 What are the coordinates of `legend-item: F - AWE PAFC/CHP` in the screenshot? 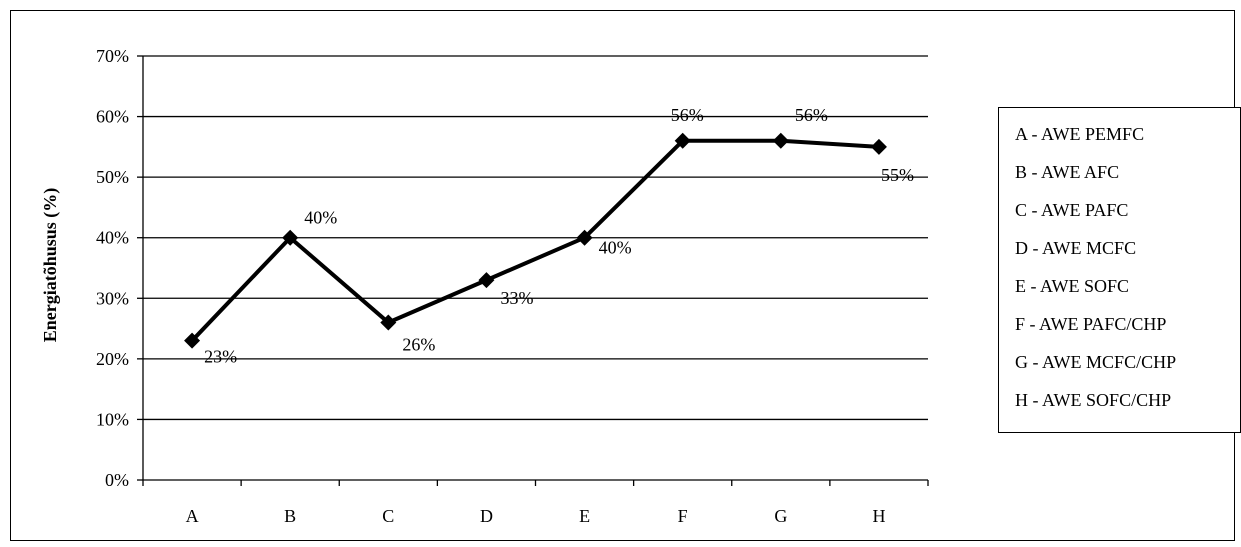 It's located at (1091, 324).